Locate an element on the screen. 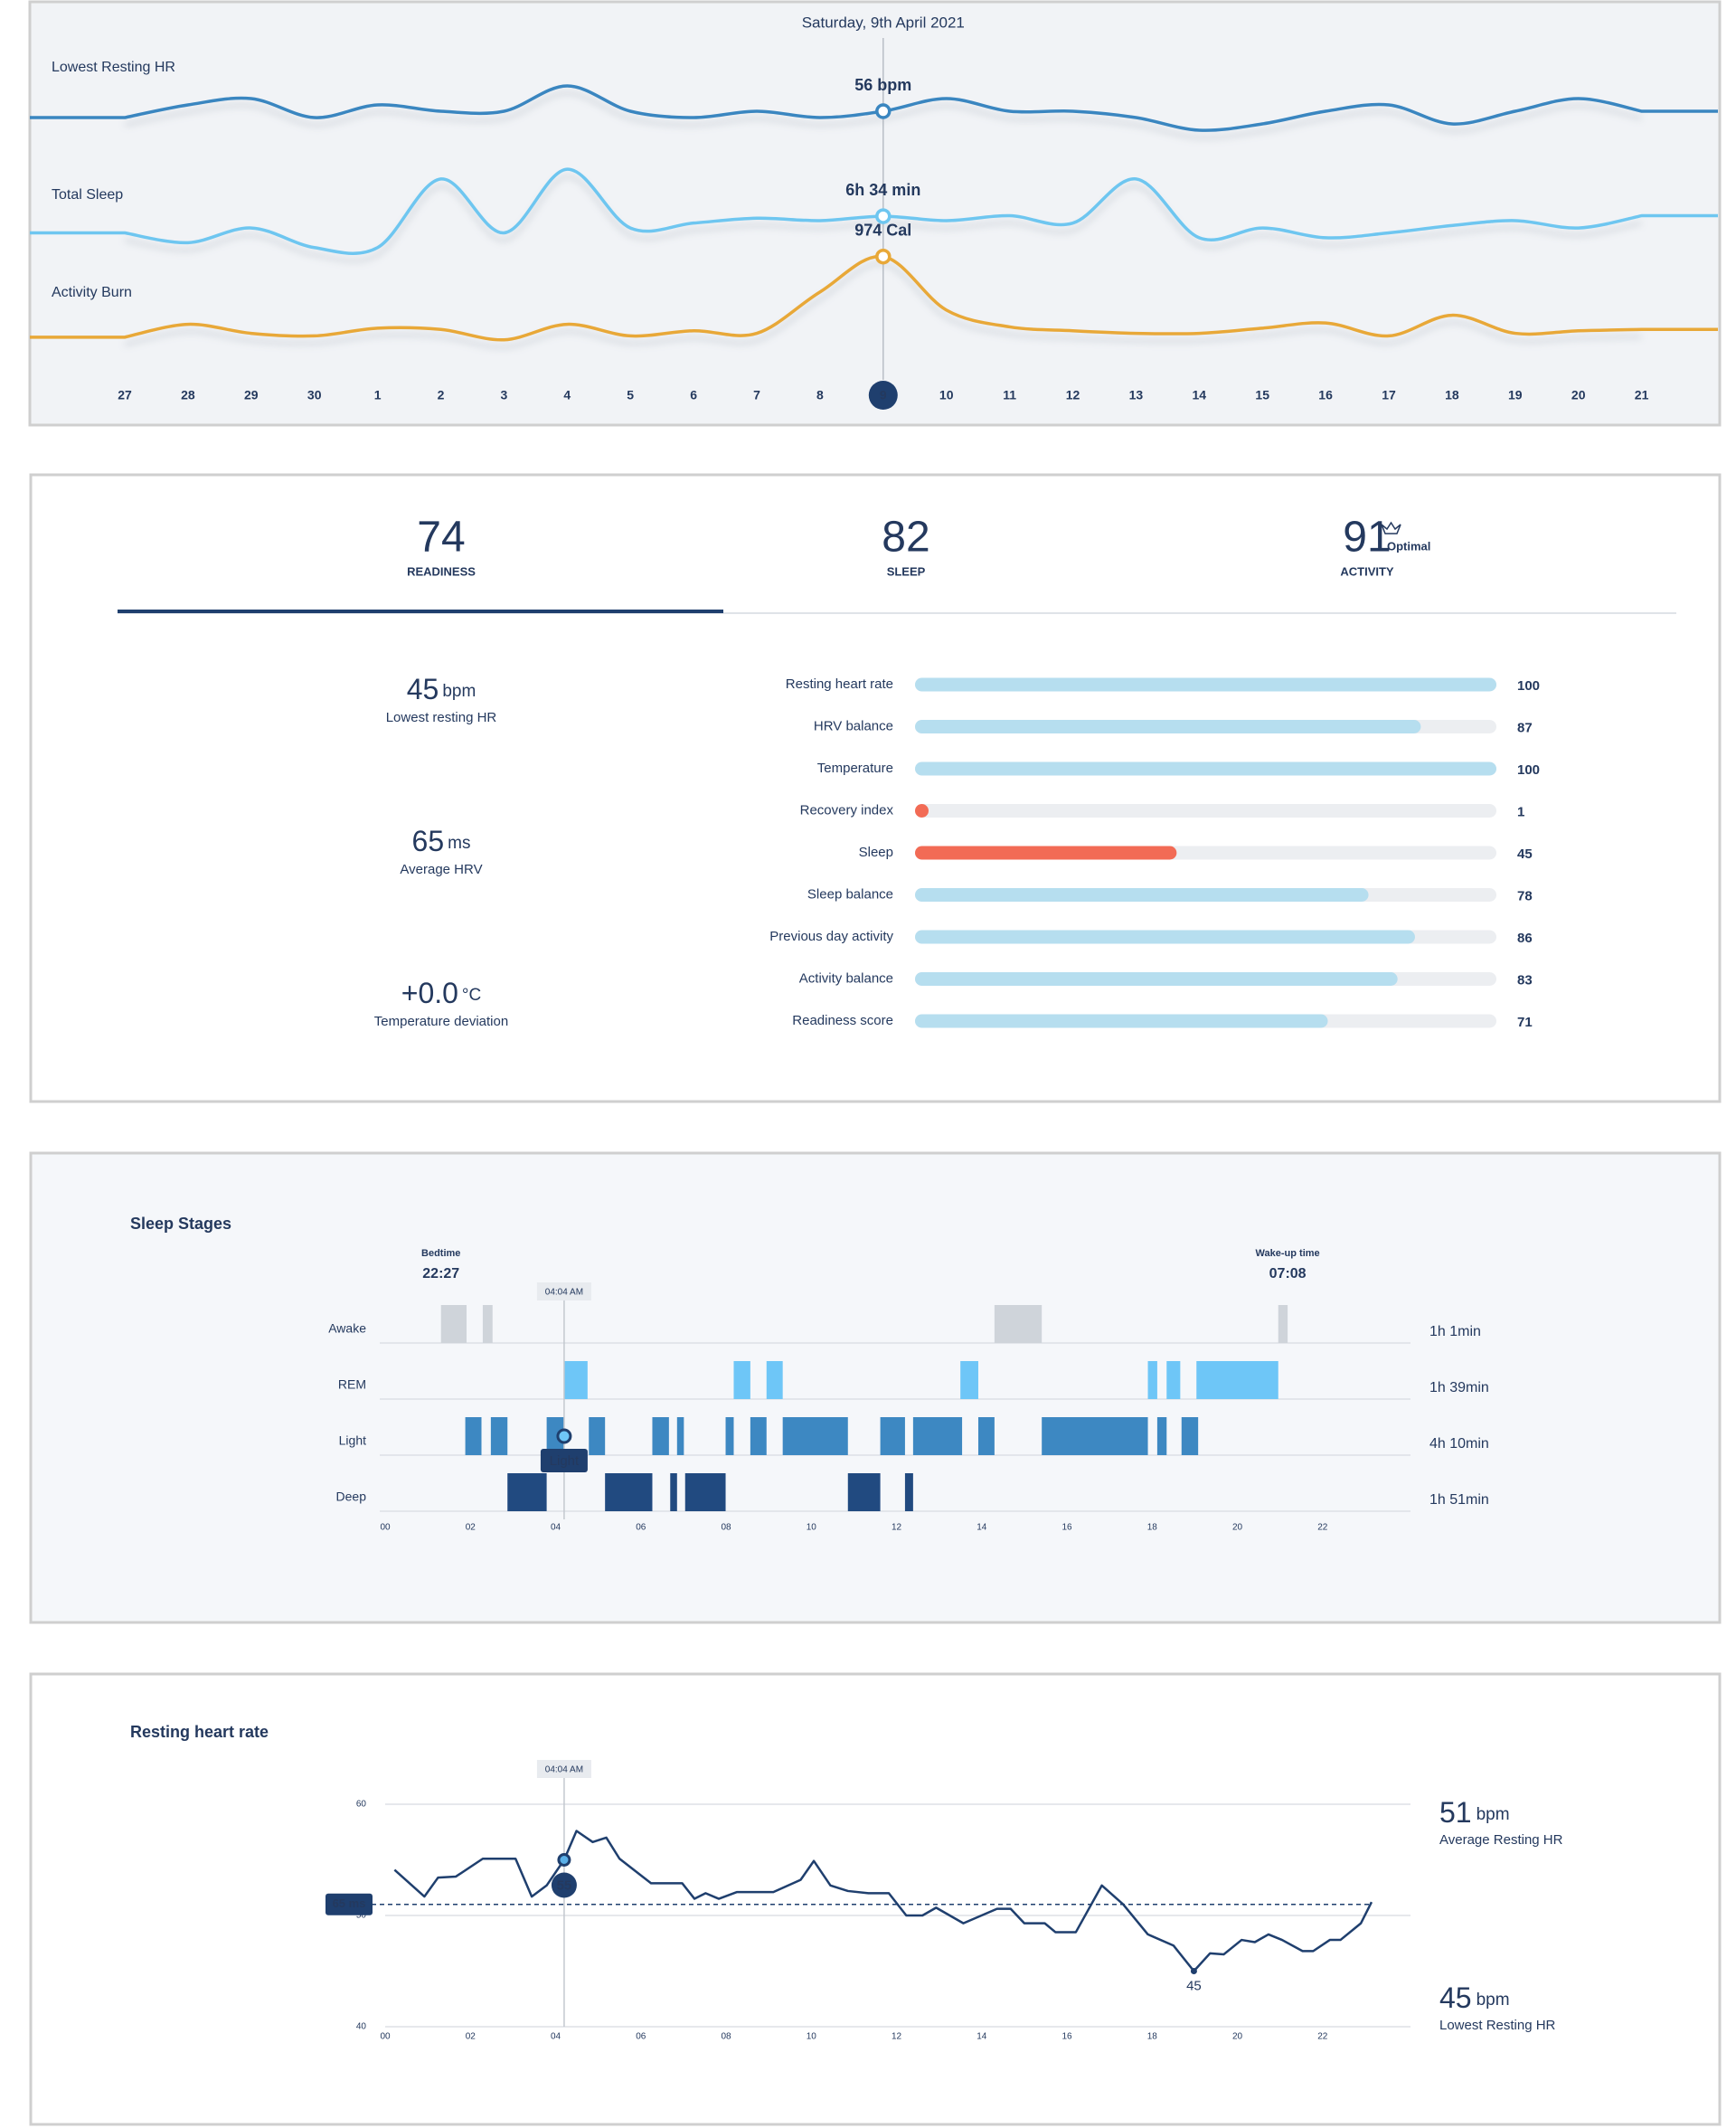 The image size is (1736, 2128). x-tick-label: 8 is located at coordinates (820, 395).